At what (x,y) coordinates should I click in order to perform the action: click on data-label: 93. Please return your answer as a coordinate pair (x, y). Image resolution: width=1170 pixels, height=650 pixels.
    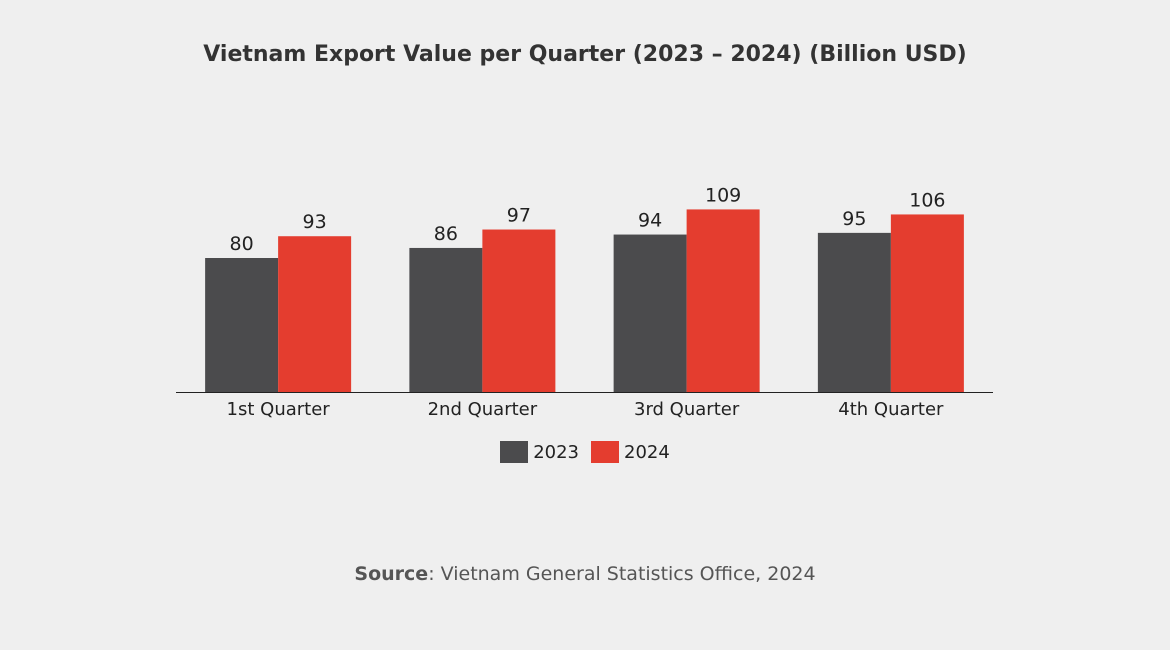
    Looking at the image, I should click on (315, 222).